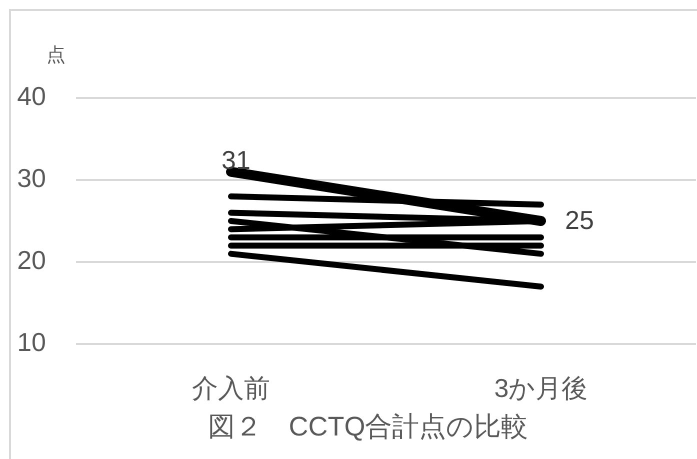 The width and height of the screenshot is (697, 459). I want to click on y-axis-title: 点, so click(56, 55).